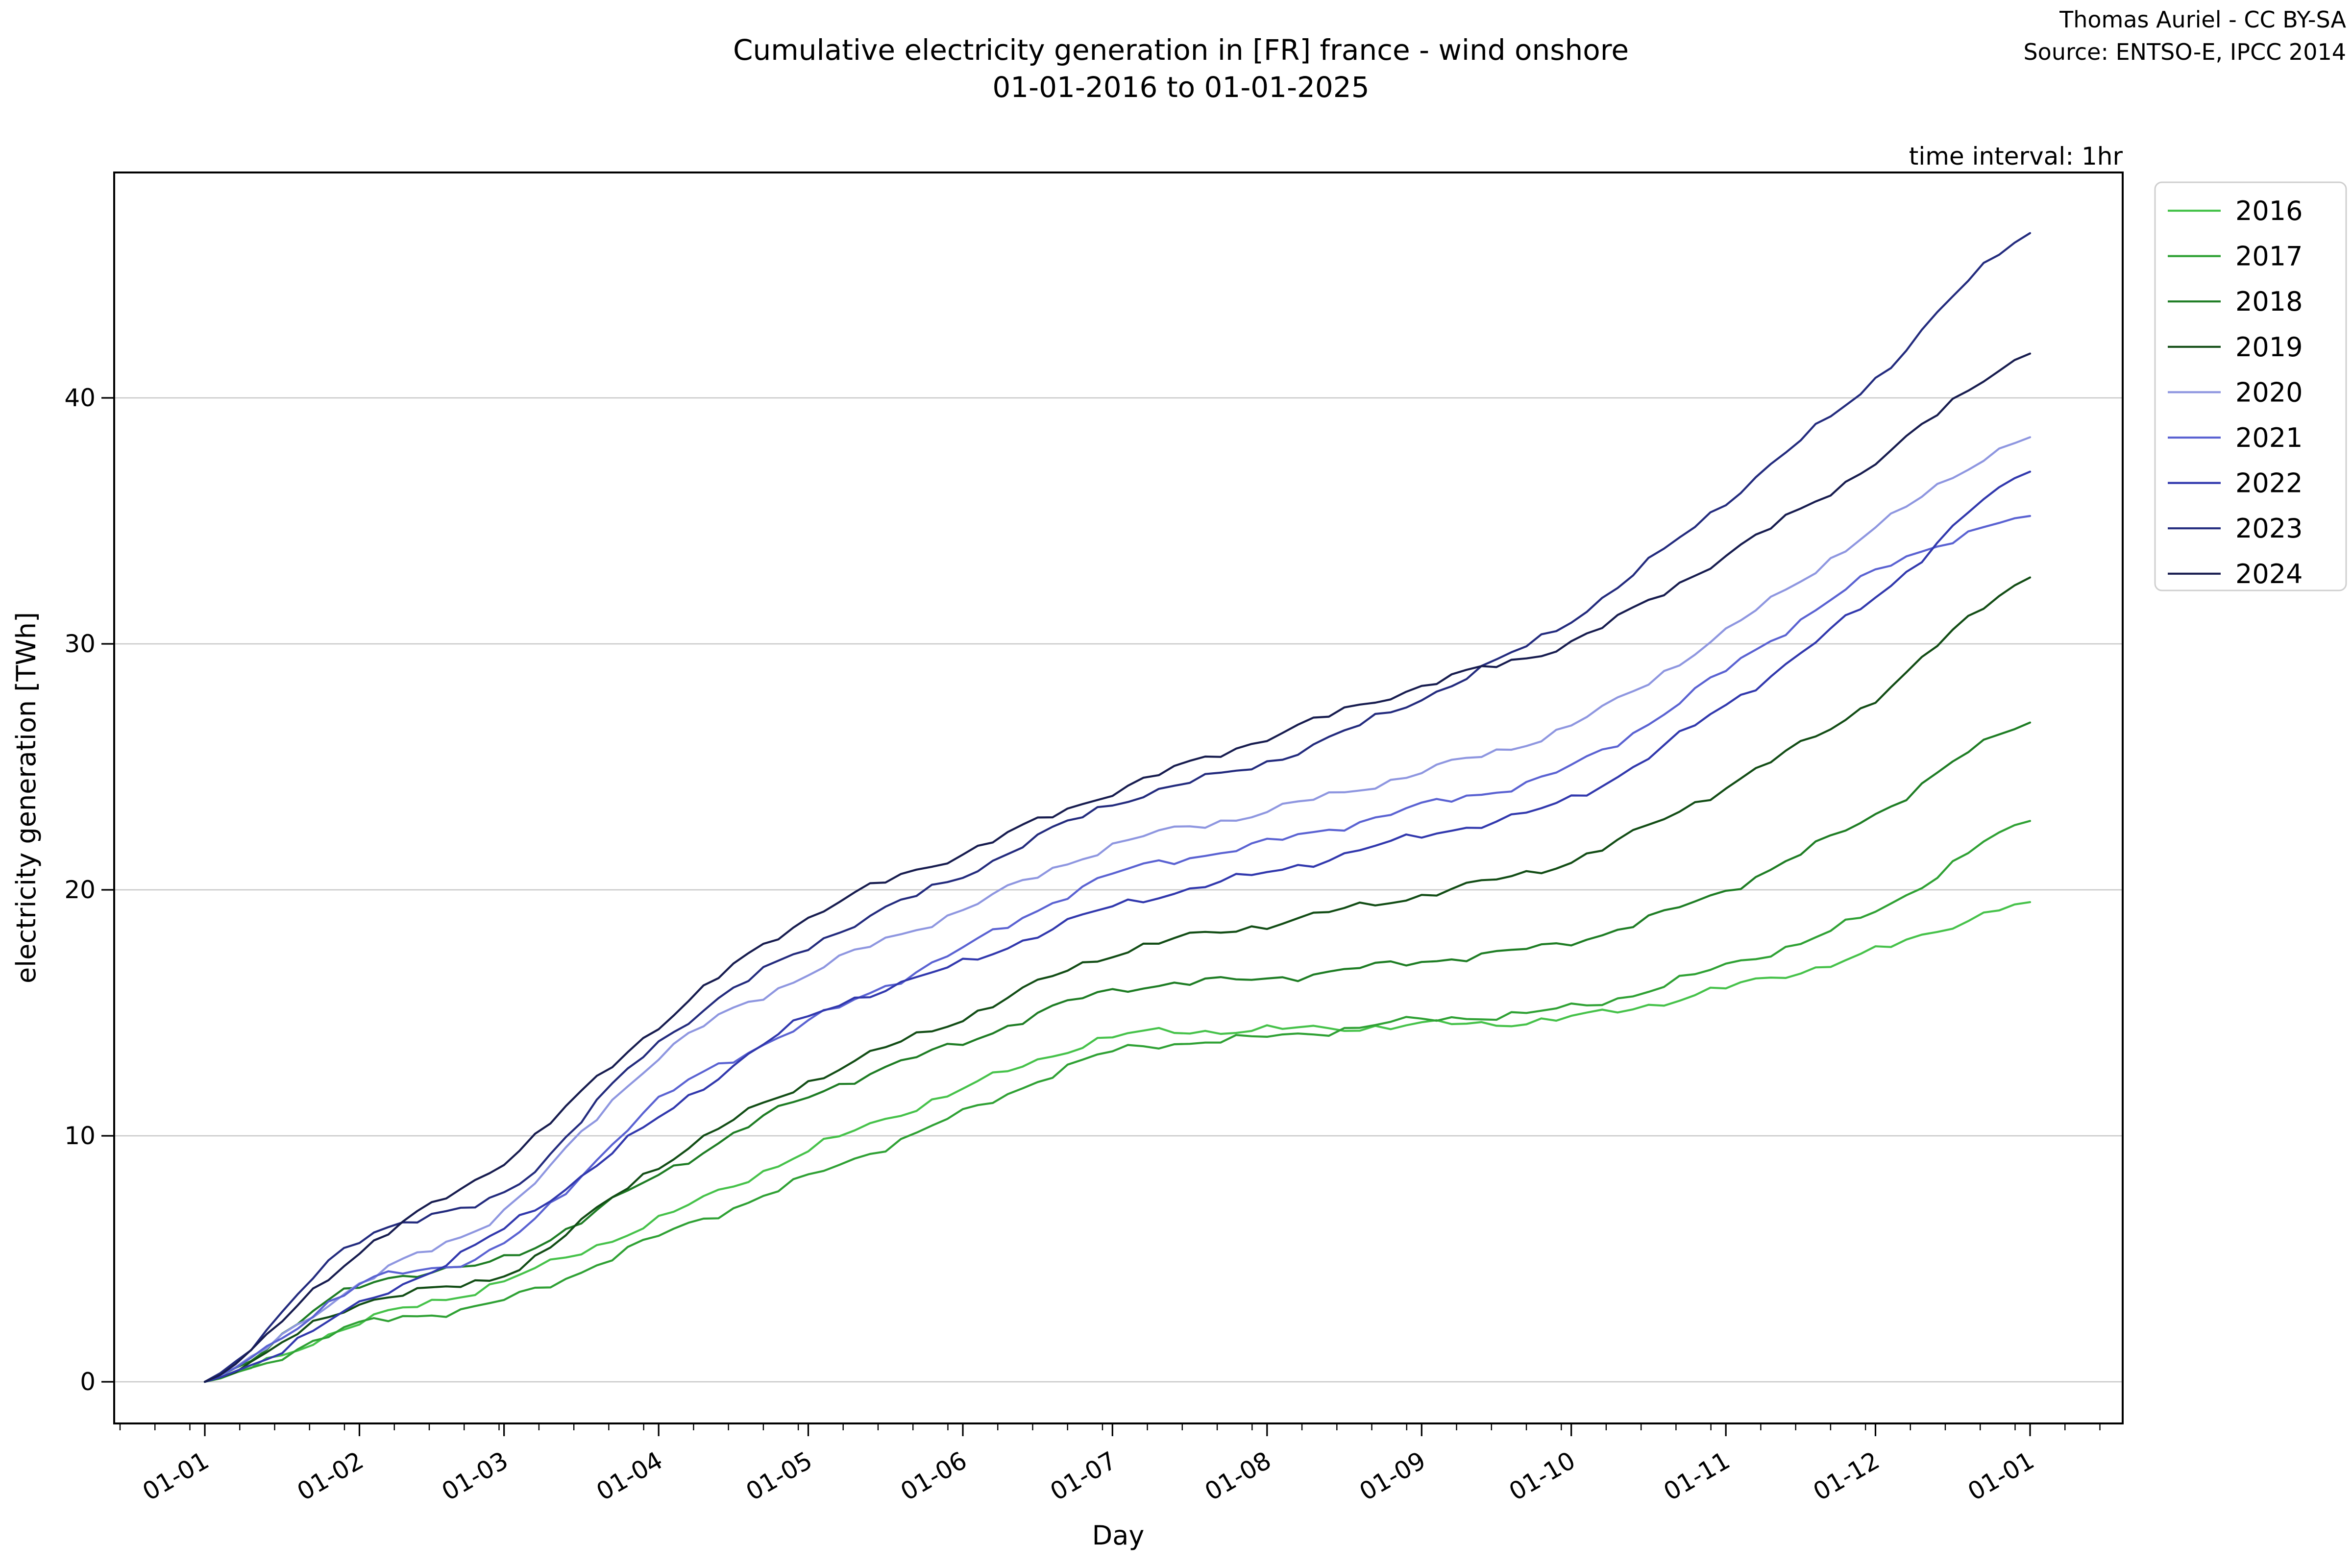 This screenshot has width=2352, height=1568. I want to click on chart-title-line2: 01-01-2016 to 01-01-2025, so click(1180, 87).